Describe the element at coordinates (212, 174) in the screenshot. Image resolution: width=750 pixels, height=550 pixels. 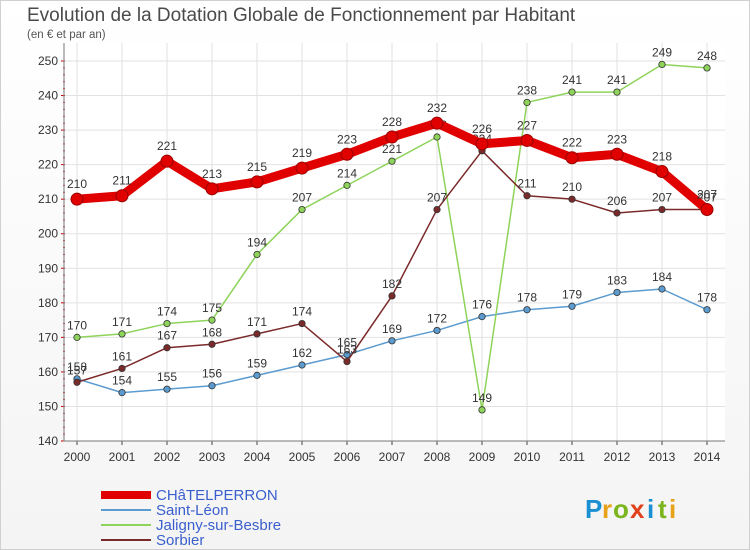
I see `data-label: 213` at that location.